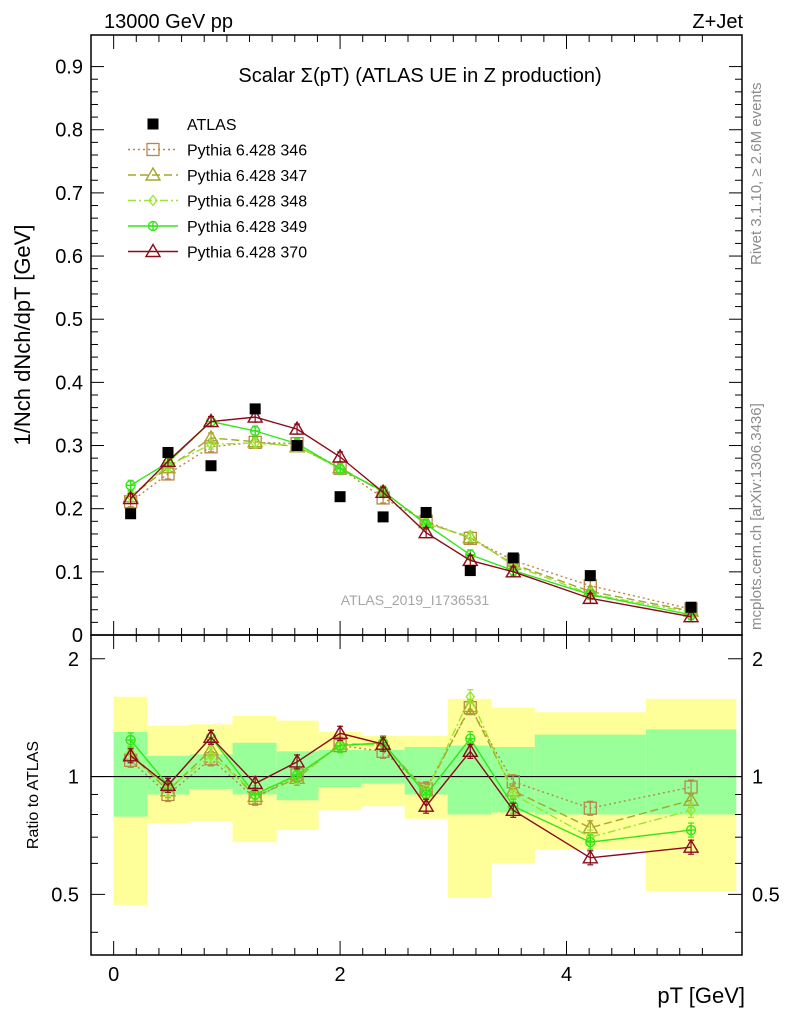  I want to click on legend-entry-p348: Pythia 6.428 348, so click(217, 202).